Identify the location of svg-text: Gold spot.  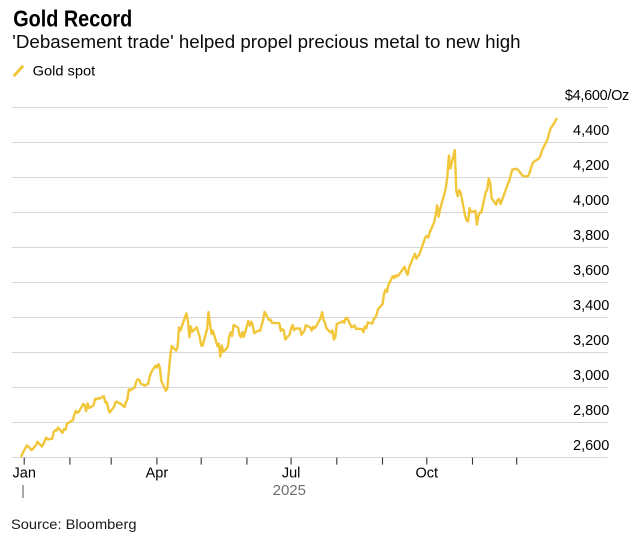
(64, 71).